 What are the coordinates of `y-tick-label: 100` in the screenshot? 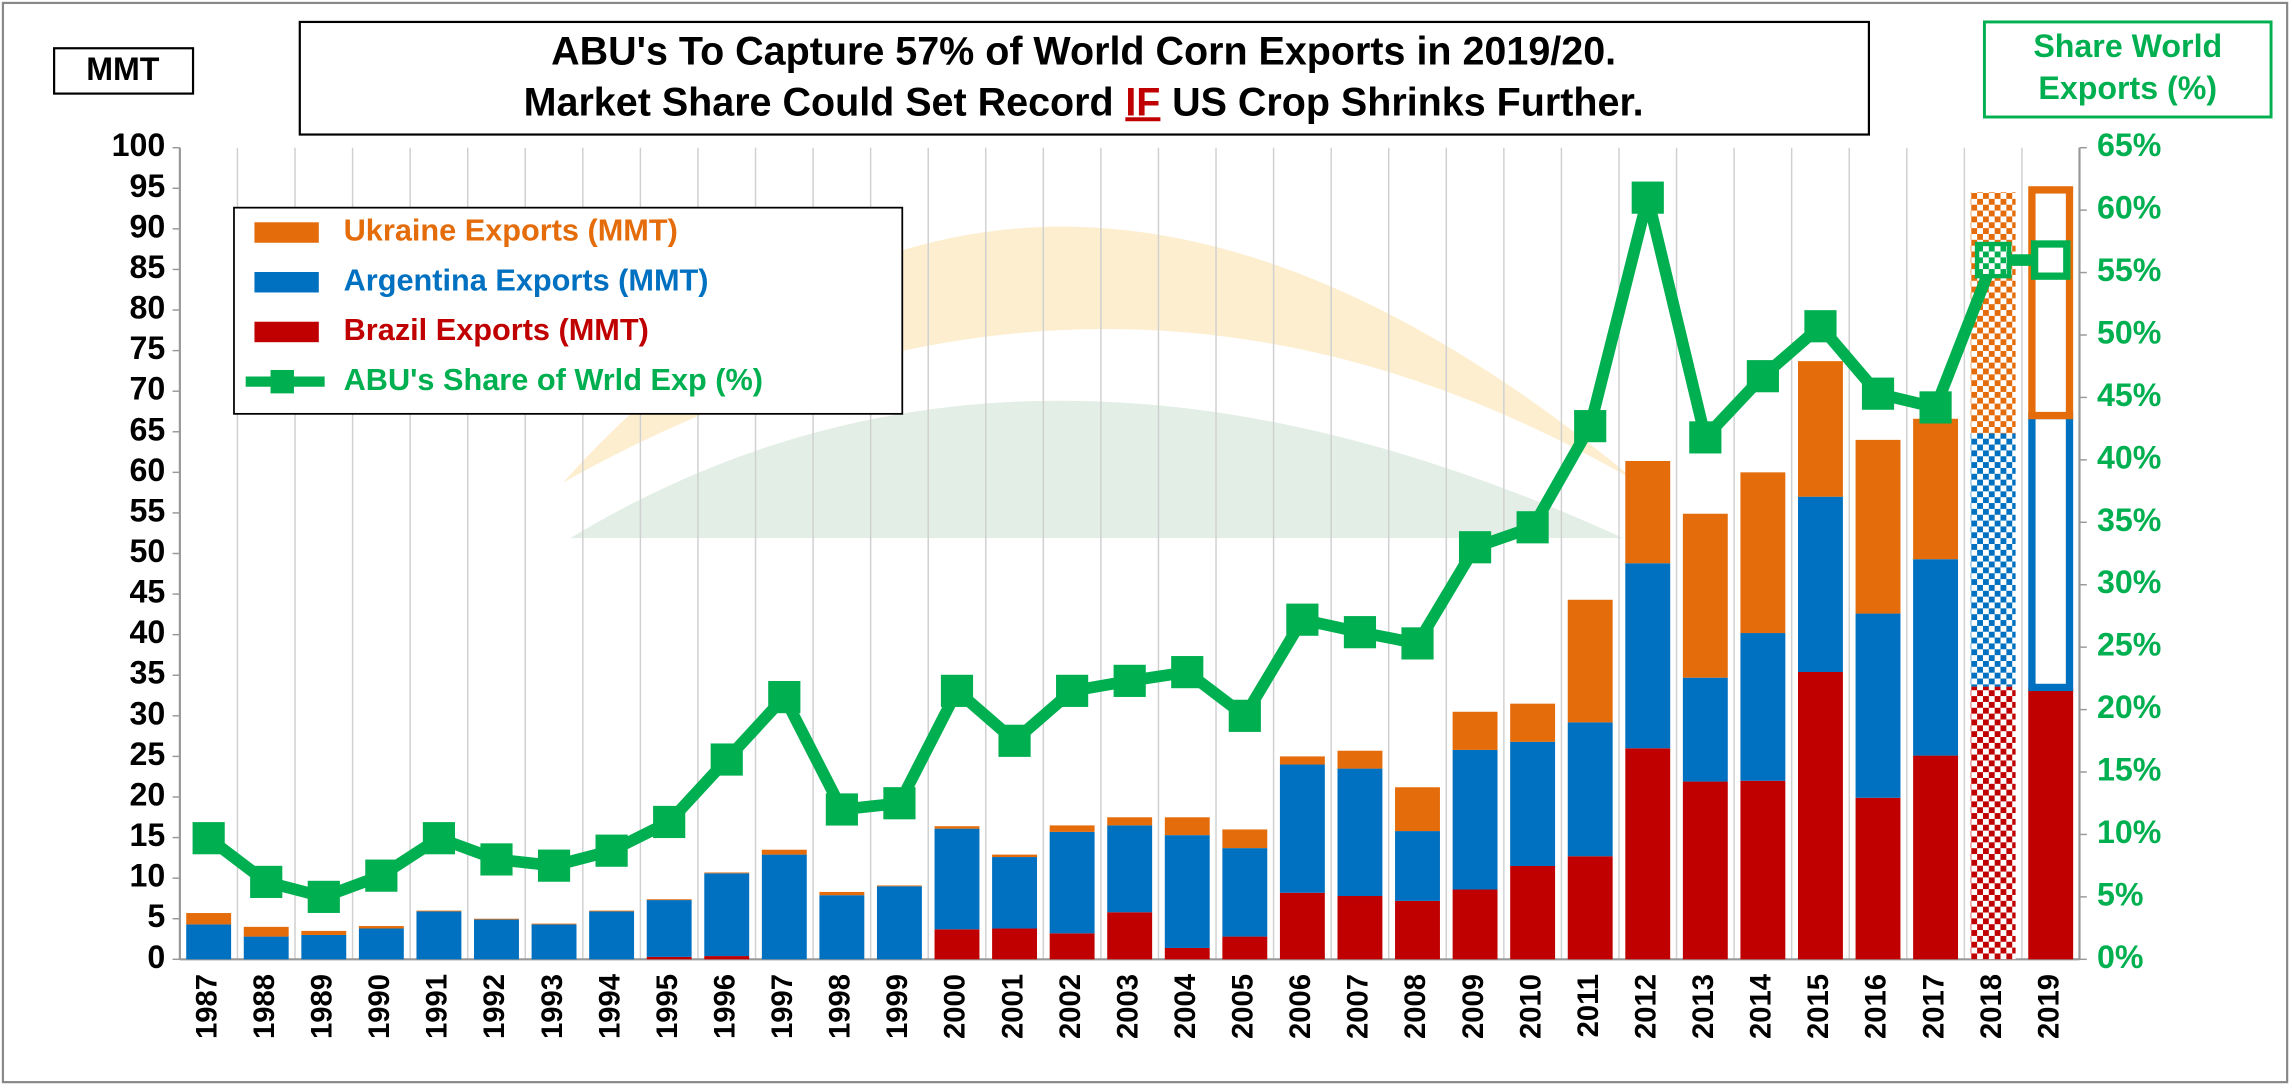 It's located at (139, 145).